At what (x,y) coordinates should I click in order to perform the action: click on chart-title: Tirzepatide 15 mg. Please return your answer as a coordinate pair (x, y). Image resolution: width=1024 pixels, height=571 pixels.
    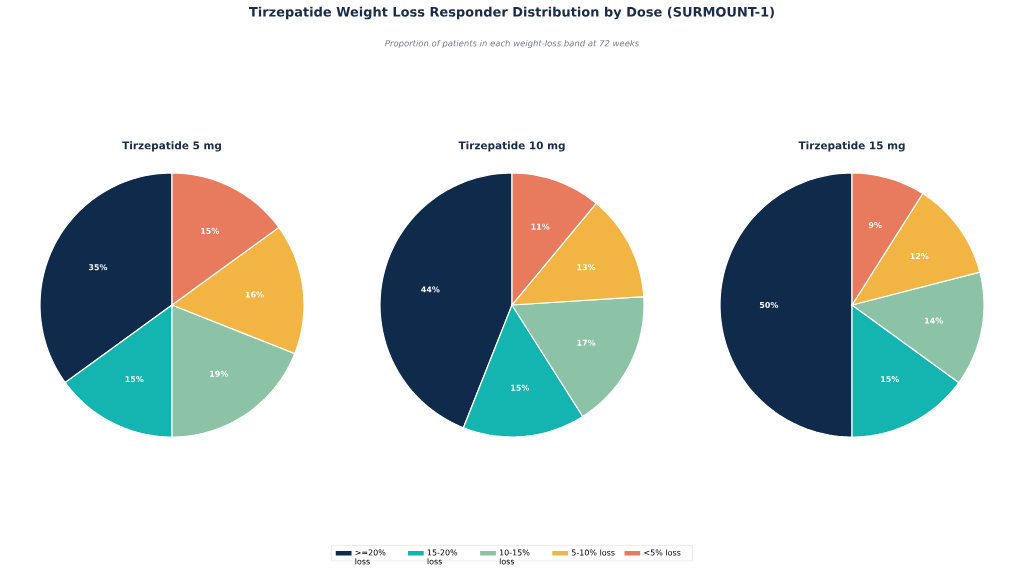
    Looking at the image, I should click on (851, 146).